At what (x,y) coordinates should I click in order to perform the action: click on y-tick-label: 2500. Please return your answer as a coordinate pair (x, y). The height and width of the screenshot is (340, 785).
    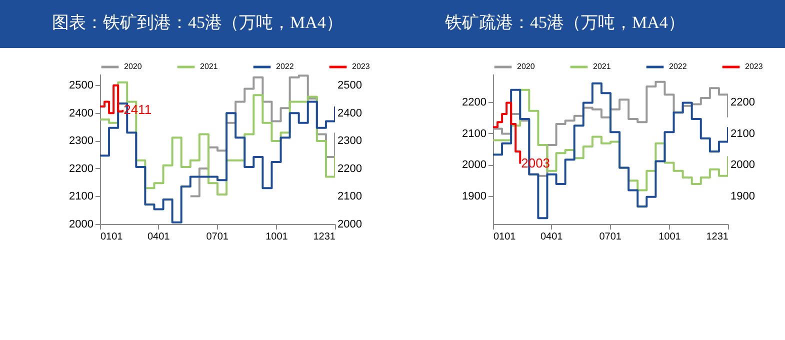
    Looking at the image, I should click on (350, 86).